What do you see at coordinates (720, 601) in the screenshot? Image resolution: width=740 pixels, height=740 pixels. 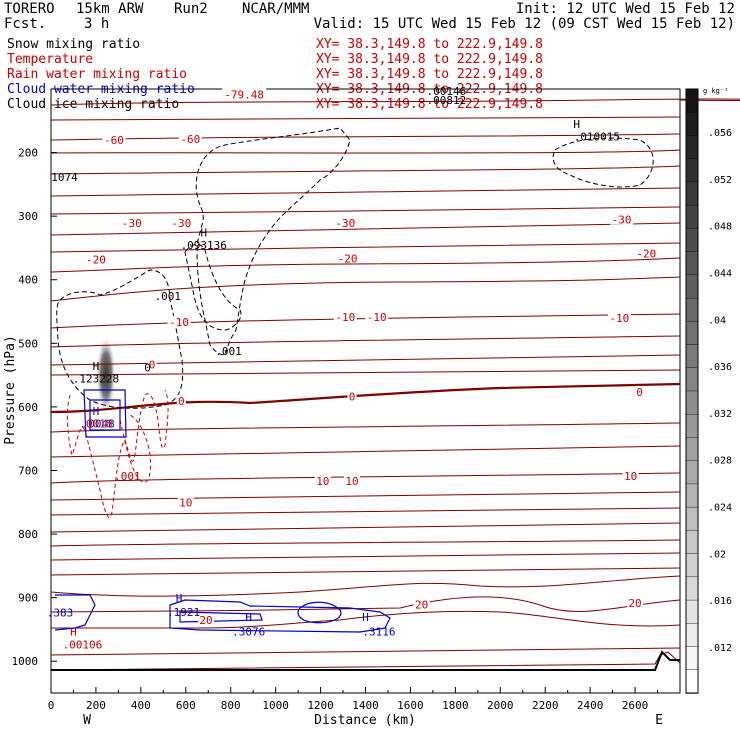 I see `colorbar-tick-label: .016` at bounding box center [720, 601].